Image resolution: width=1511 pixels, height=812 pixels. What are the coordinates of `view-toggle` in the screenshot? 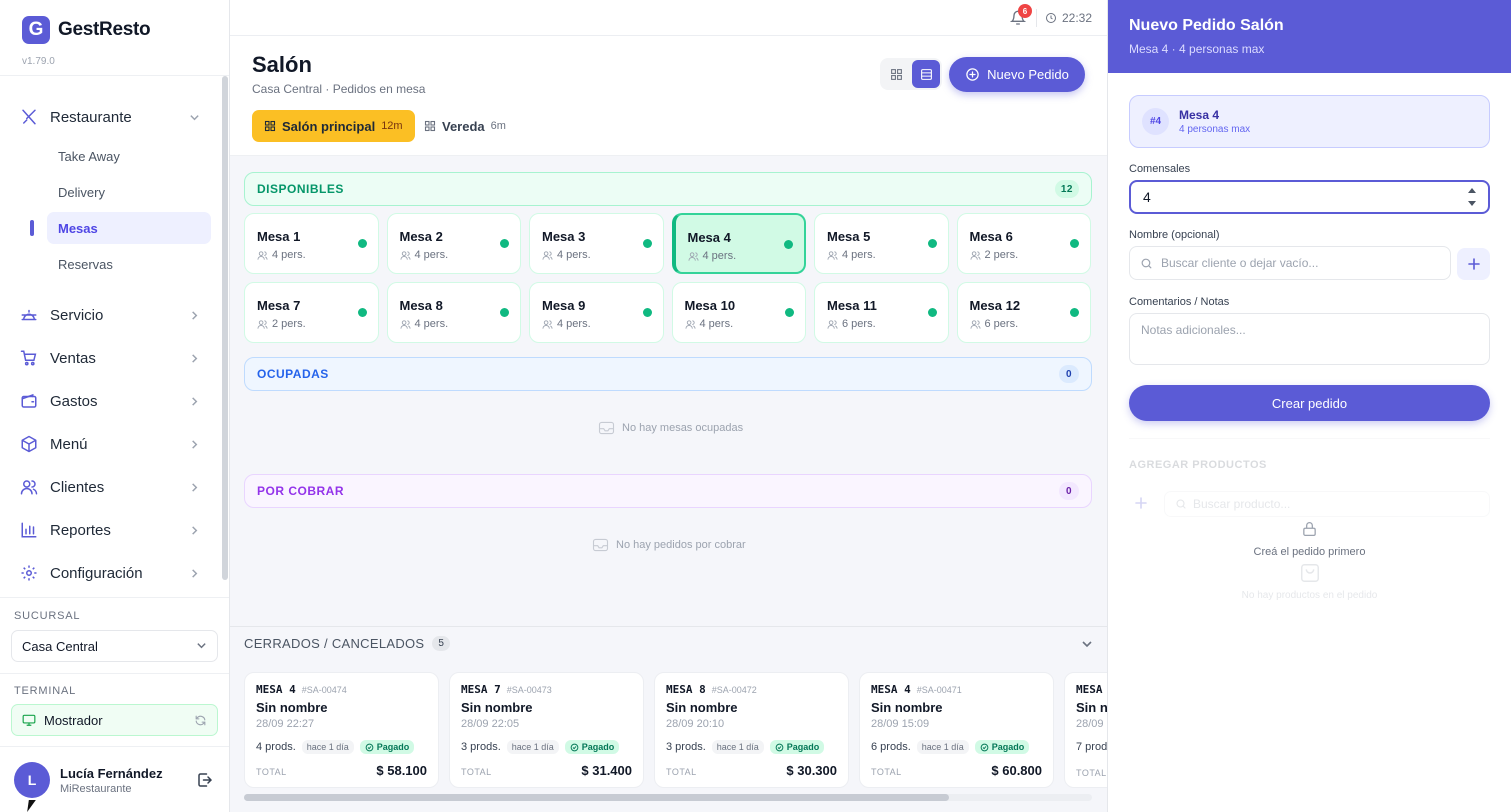 It's located at (911, 74).